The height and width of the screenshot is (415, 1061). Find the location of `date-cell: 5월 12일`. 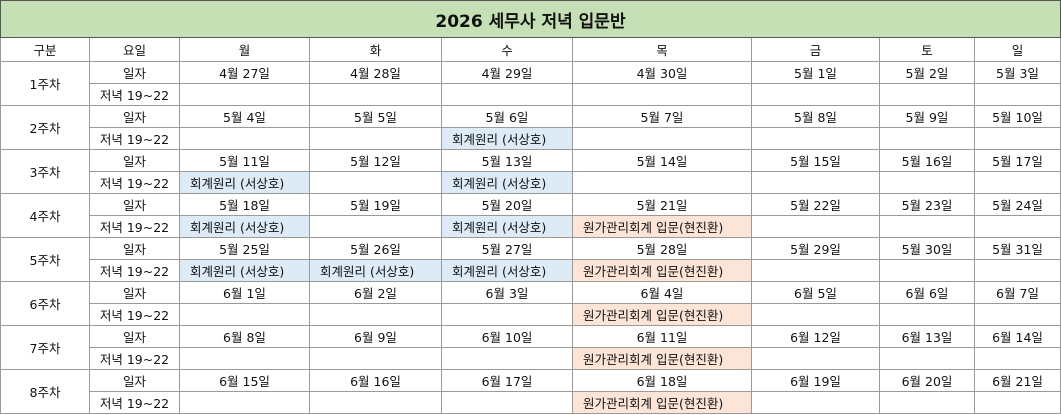

date-cell: 5월 12일 is located at coordinates (376, 161).